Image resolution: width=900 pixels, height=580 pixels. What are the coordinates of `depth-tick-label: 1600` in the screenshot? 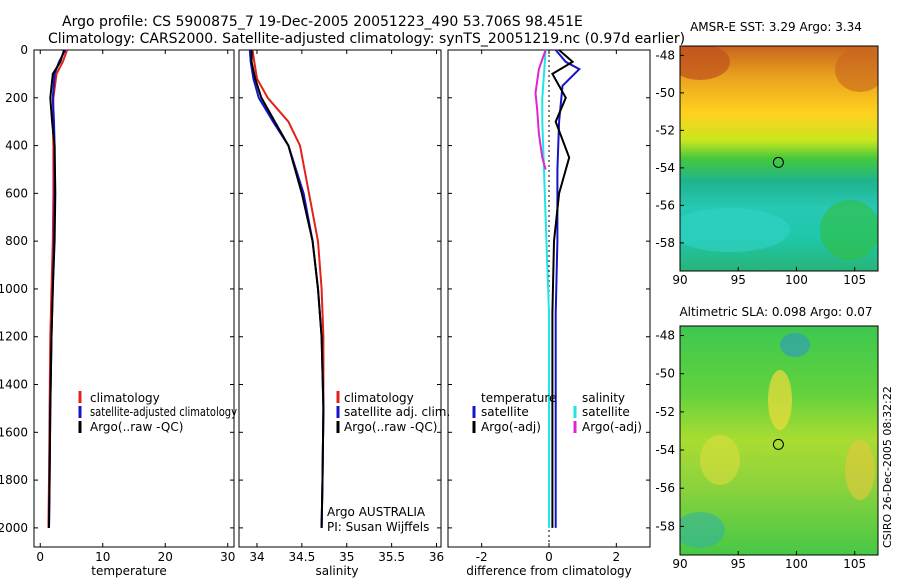 It's located at (14, 432).